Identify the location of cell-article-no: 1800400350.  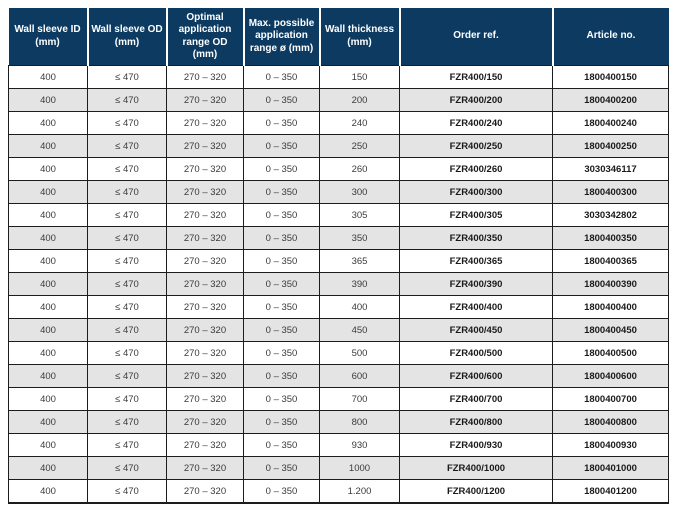
(610, 238).